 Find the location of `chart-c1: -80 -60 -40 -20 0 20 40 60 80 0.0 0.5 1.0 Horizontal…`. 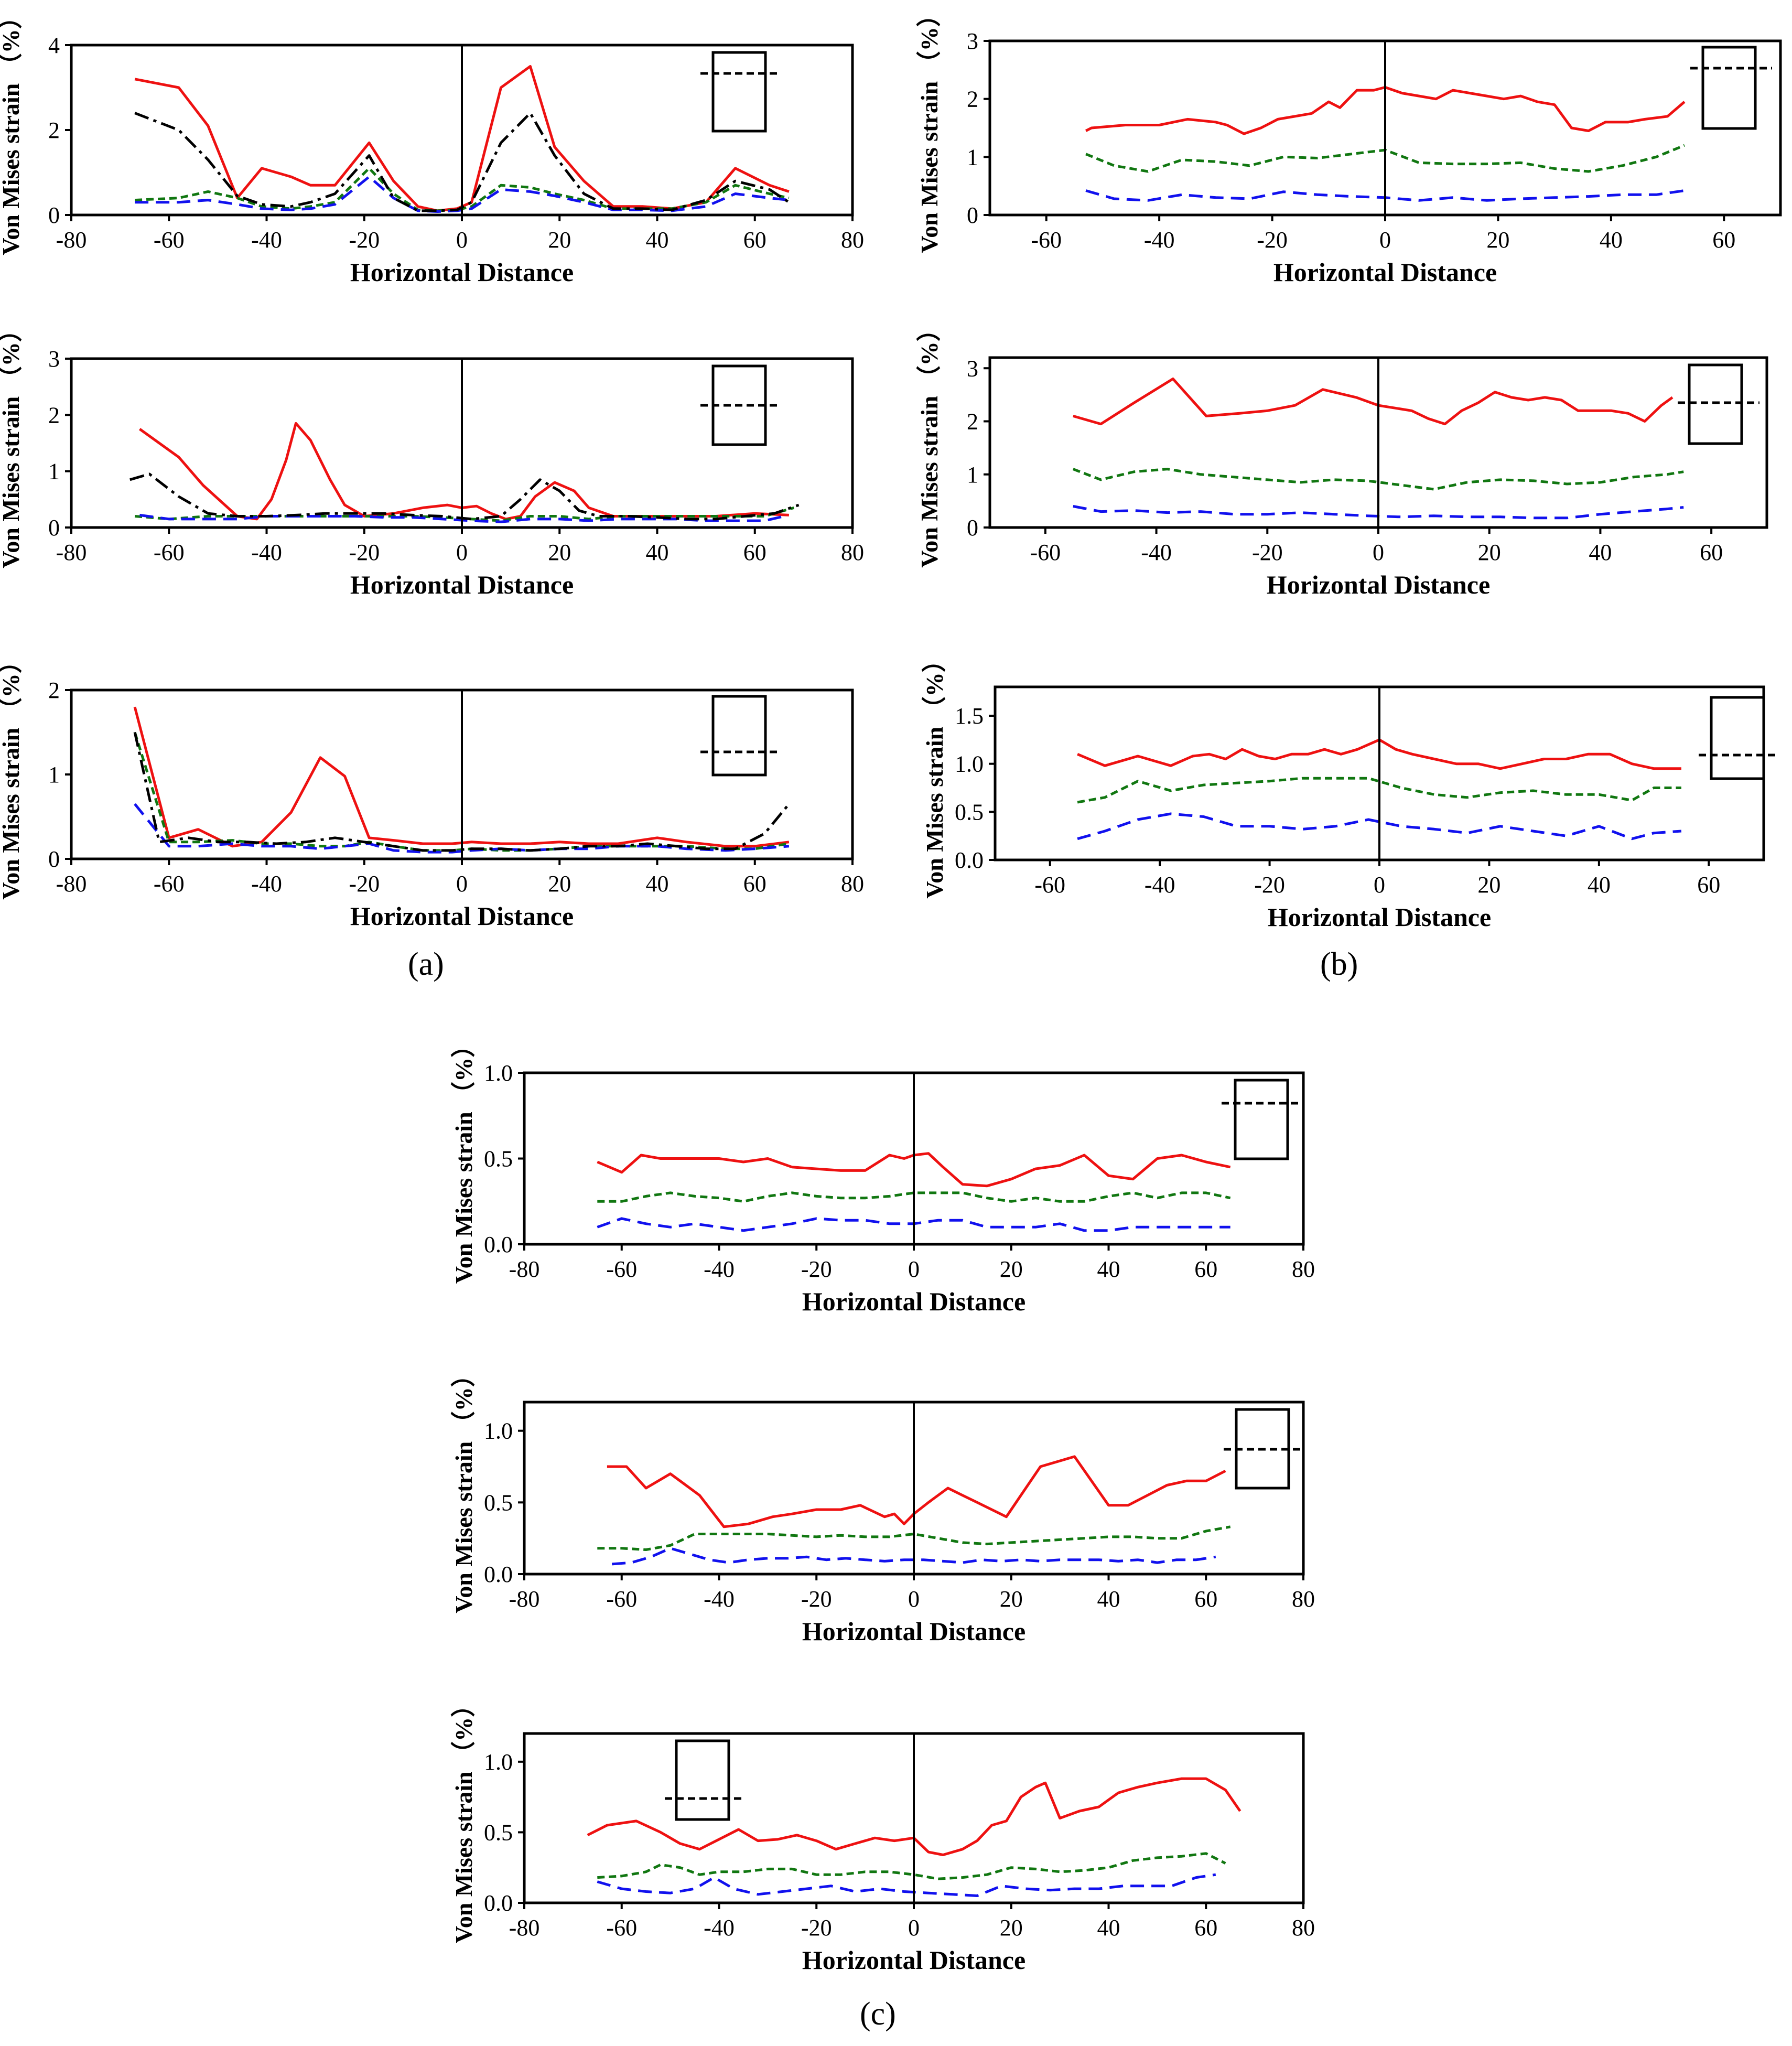

chart-c1: -80 -60 -40 -20 0 20 40 60 80 0.0 0.5 1.0 Horizontal… is located at coordinates (882, 1174).